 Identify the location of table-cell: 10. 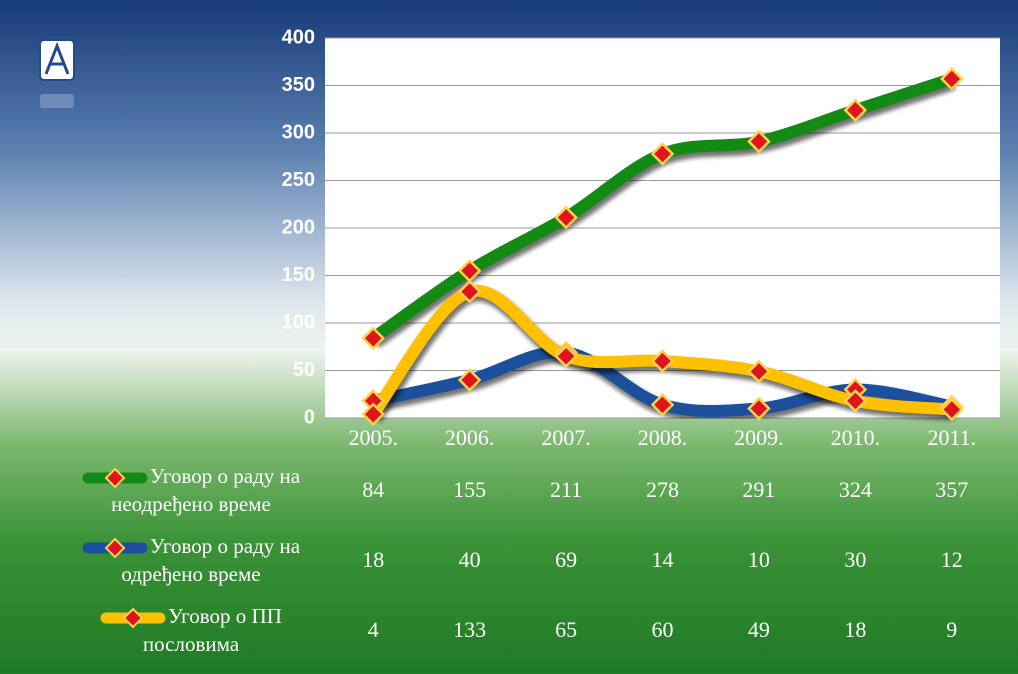
(759, 559).